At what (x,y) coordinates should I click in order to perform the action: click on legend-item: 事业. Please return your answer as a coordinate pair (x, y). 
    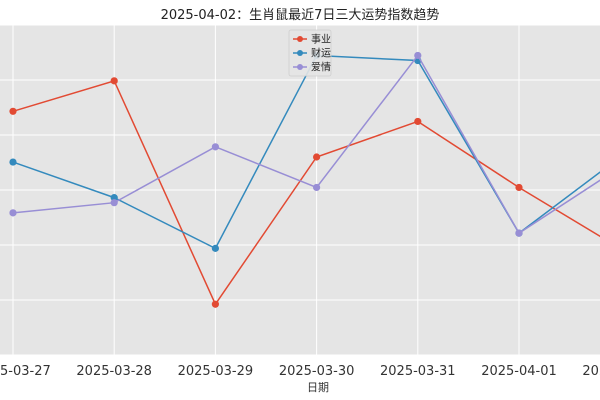
    Looking at the image, I should click on (312, 39).